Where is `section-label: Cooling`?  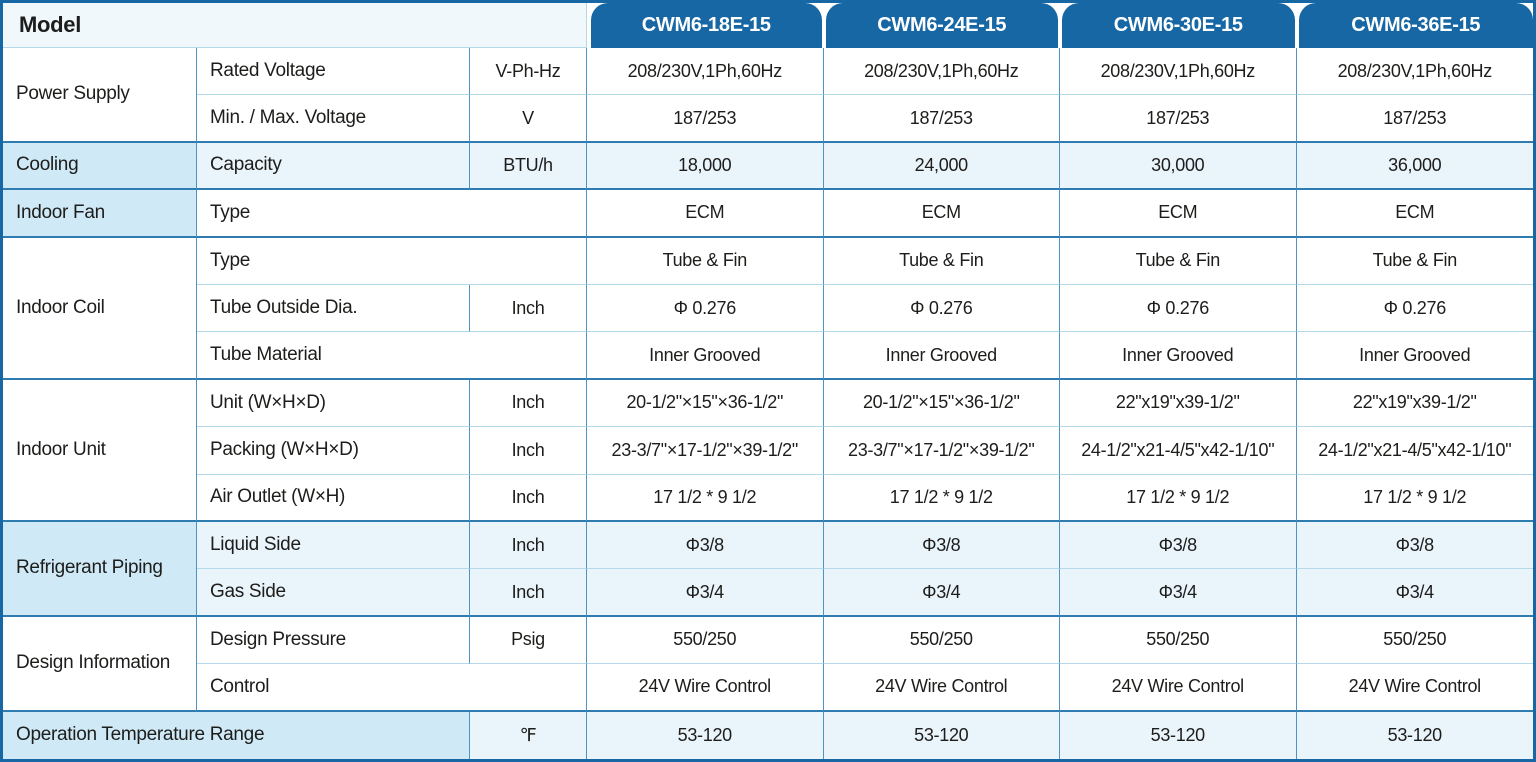 section-label: Cooling is located at coordinates (100, 166).